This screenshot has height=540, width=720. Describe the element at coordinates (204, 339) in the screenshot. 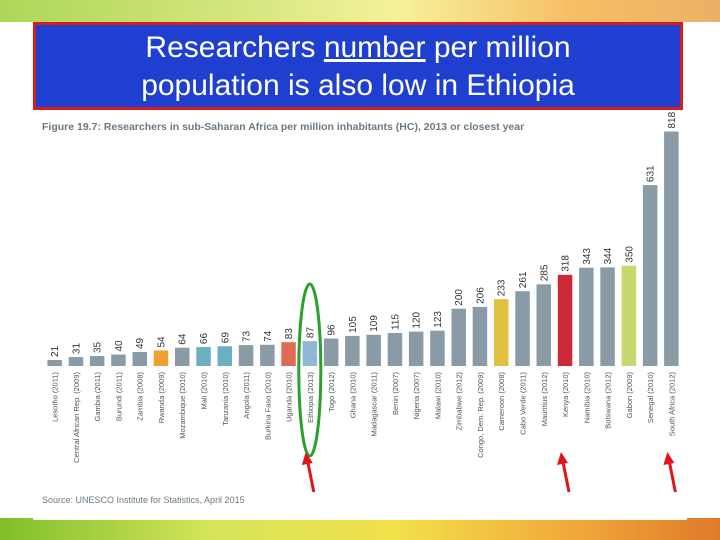

I see `bar-value-label: 66` at that location.